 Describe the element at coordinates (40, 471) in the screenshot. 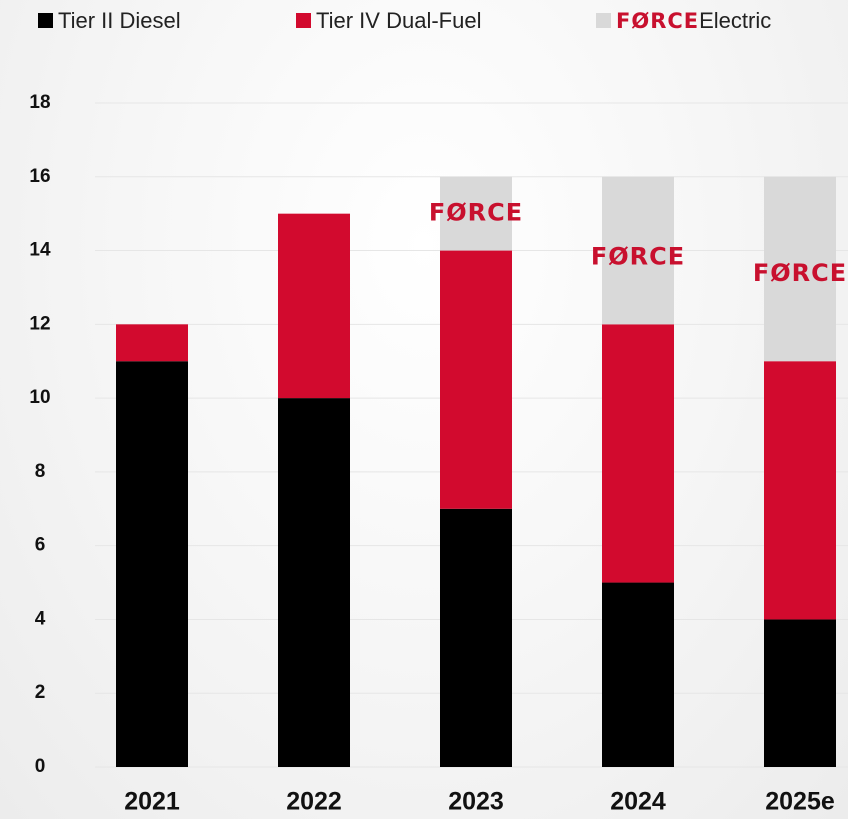

I see `y-tick-label: 8` at that location.